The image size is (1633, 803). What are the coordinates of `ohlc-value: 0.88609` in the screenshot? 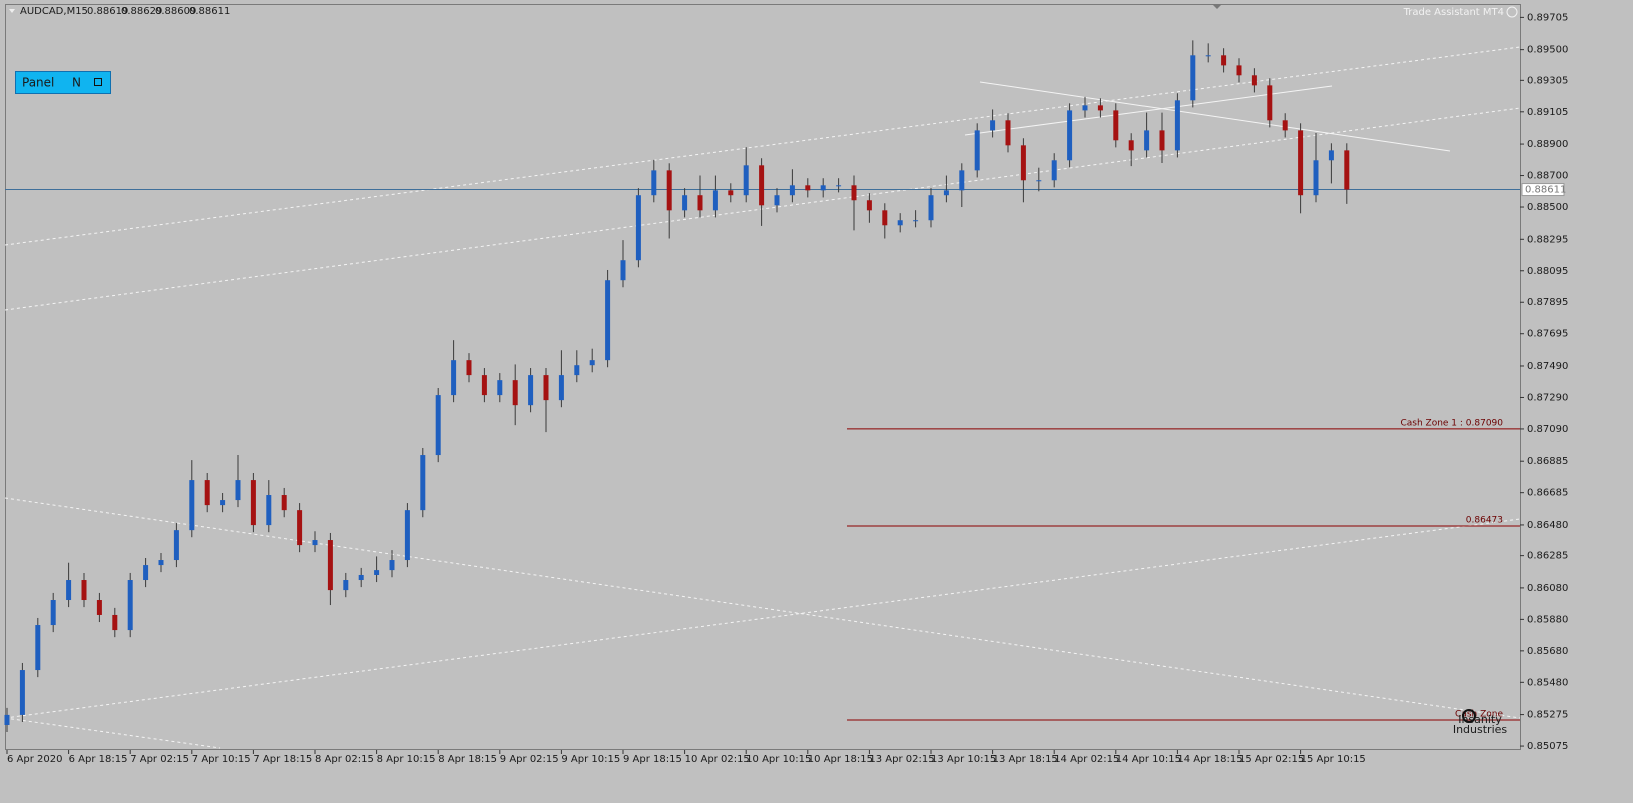 It's located at (175, 11).